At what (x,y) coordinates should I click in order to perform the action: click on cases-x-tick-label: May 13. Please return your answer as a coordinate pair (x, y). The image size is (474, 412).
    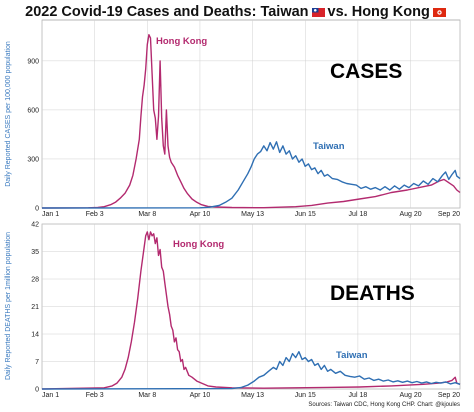
    Looking at the image, I should click on (252, 214).